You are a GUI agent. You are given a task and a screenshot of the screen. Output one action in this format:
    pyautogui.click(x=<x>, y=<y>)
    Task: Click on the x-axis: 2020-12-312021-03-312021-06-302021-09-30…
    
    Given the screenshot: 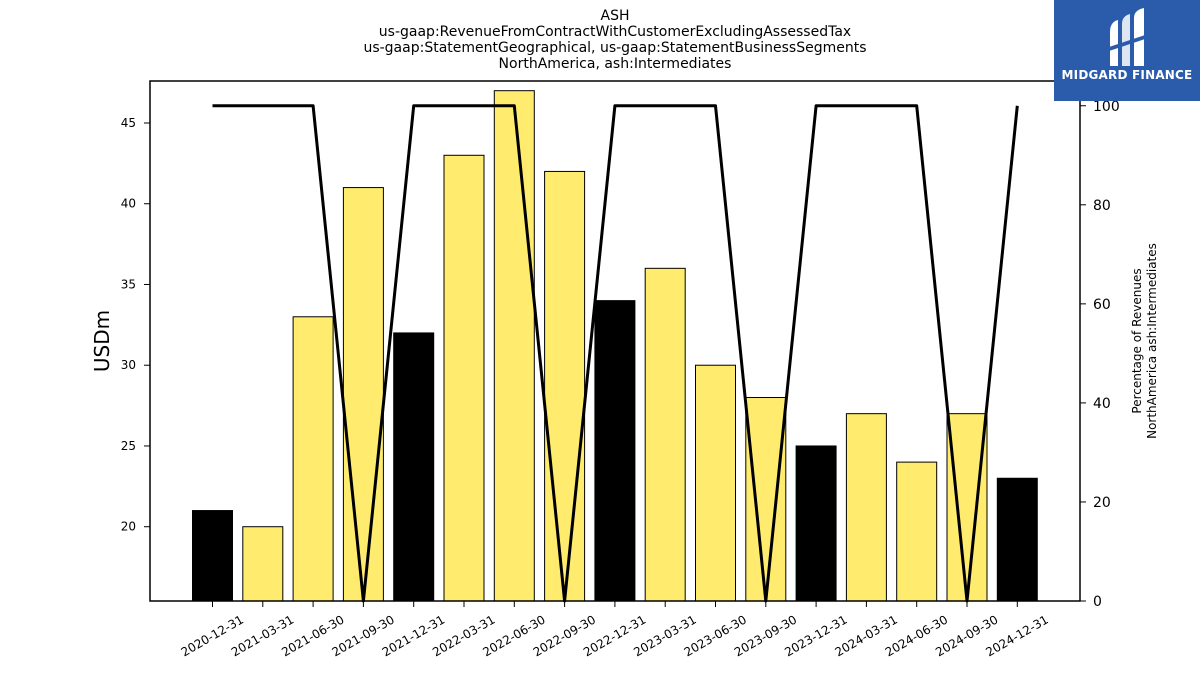 What is the action you would take?
    pyautogui.click(x=615, y=630)
    